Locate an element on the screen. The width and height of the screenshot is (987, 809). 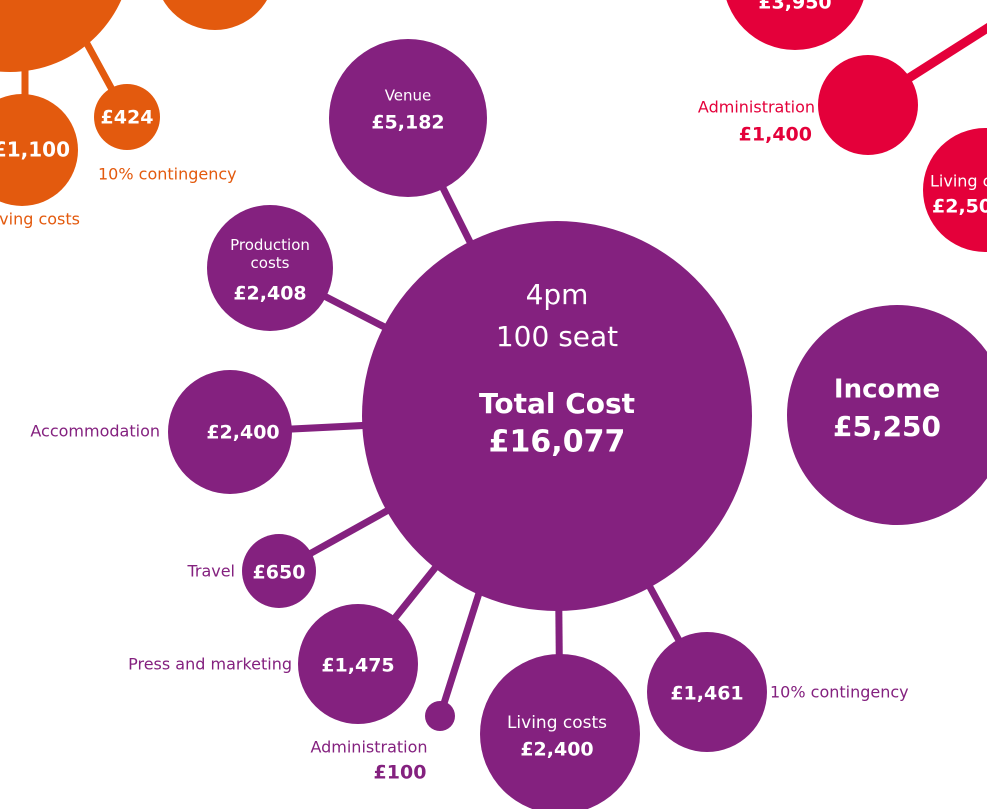
center-line: 4pm is located at coordinates (557, 294).